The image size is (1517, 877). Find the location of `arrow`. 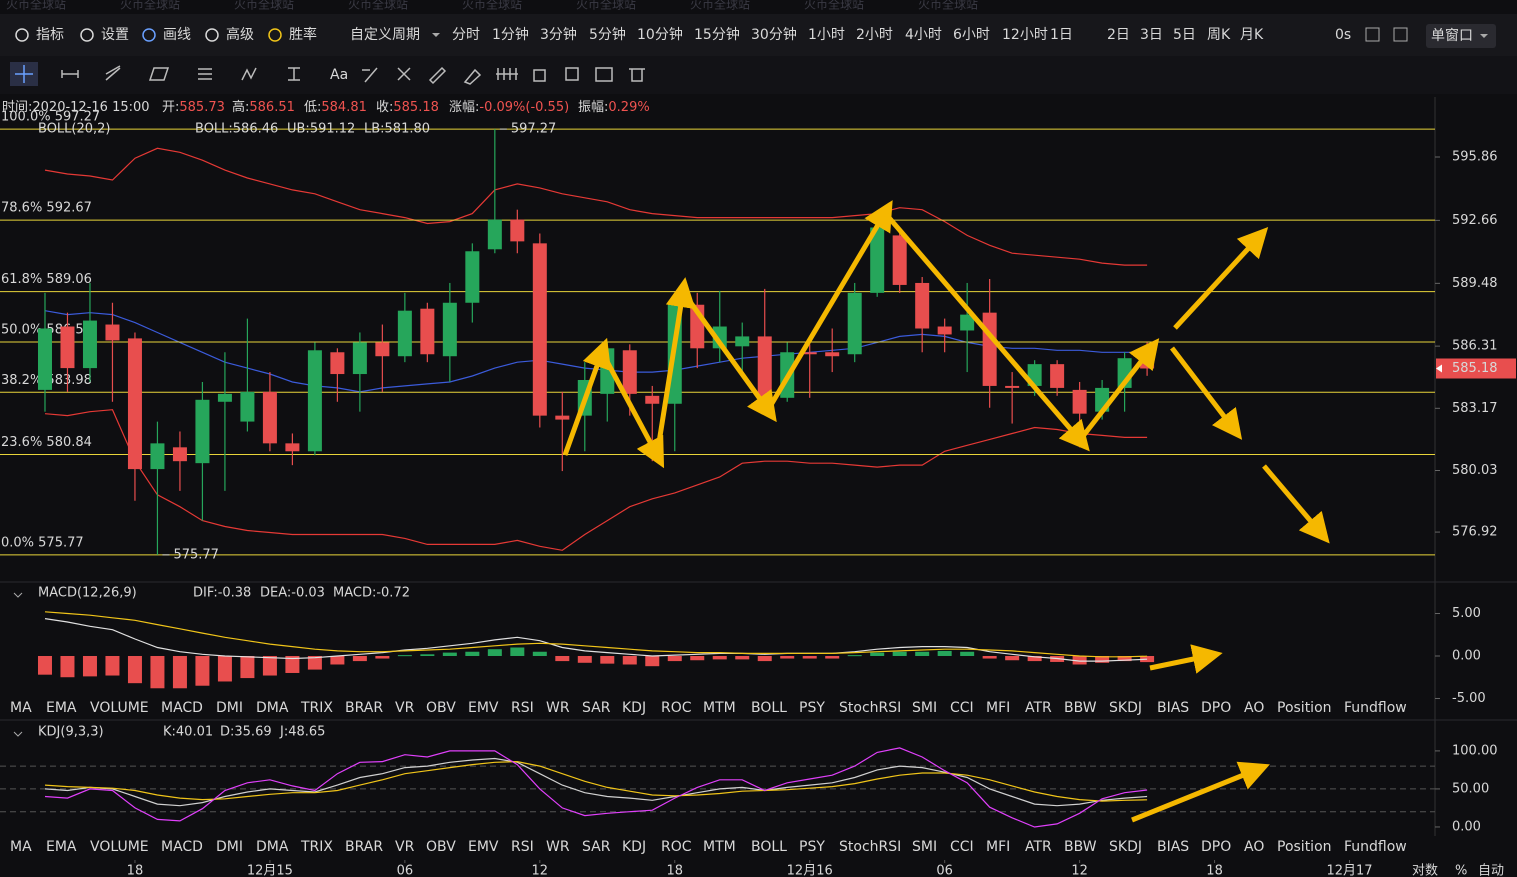

arrow is located at coordinates (986, 331).